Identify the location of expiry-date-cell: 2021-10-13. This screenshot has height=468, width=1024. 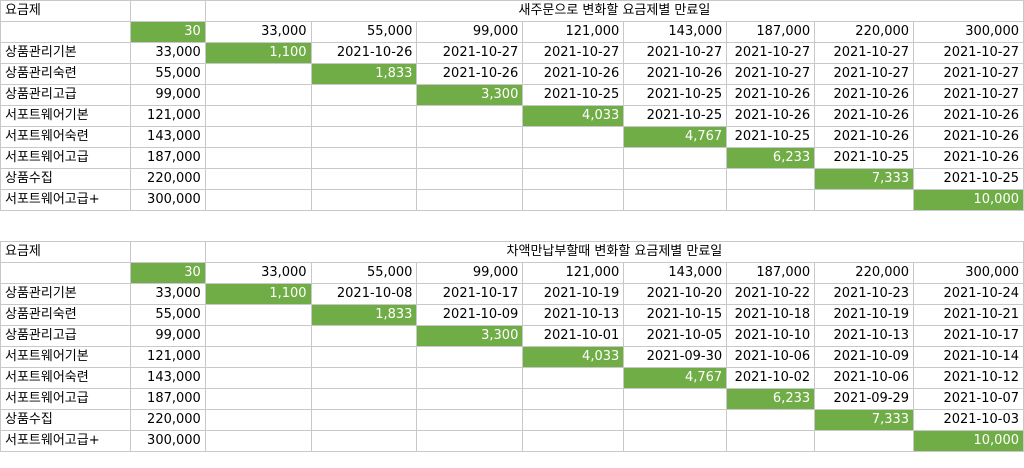
(573, 315).